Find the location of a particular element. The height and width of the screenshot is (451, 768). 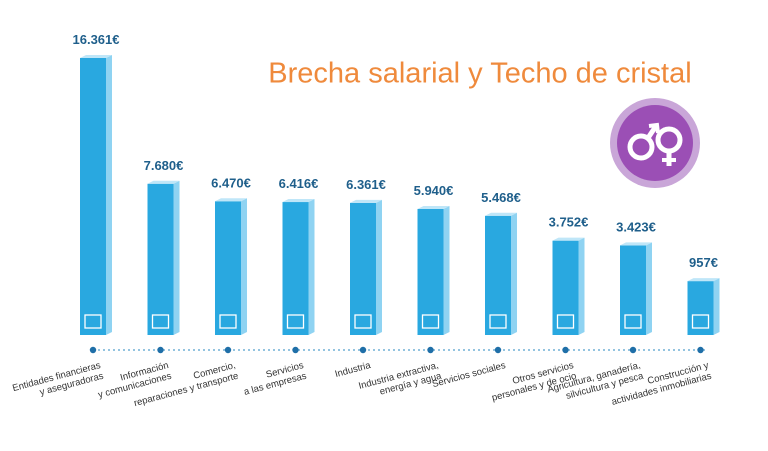

value-label: 16.361€ is located at coordinates (96, 39).